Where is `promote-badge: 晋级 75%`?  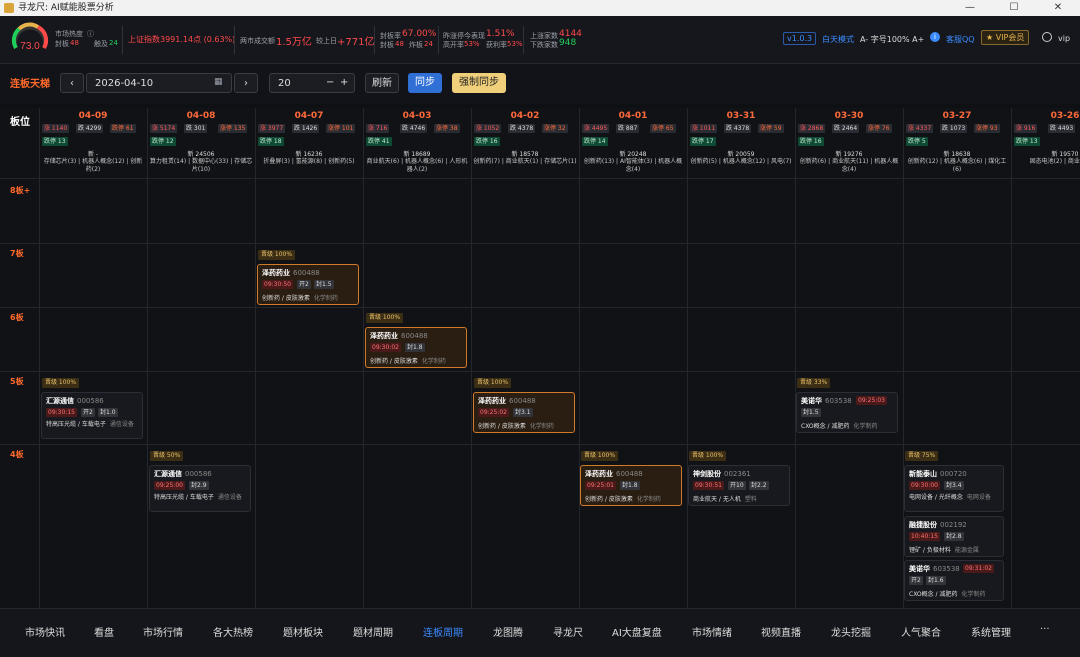 promote-badge: 晋级 75% is located at coordinates (922, 456).